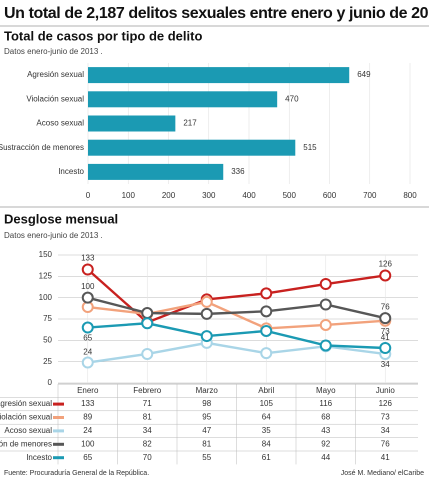 This screenshot has width=429, height=480. I want to click on table-cell: 76, so click(385, 443).